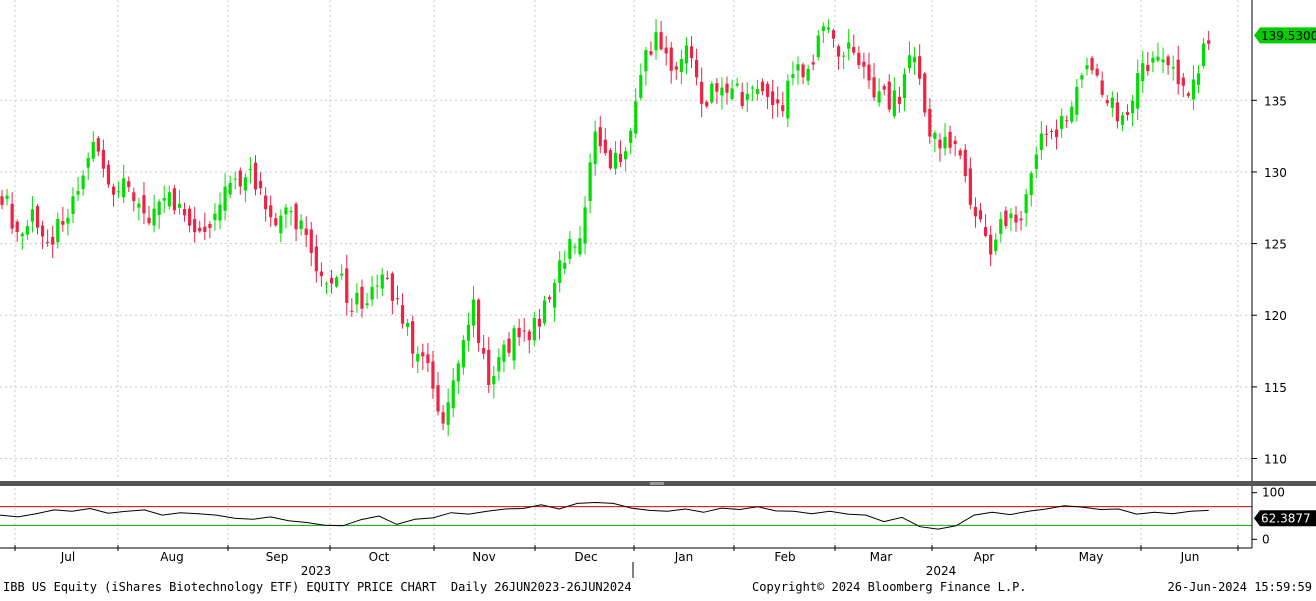 Image resolution: width=1316 pixels, height=601 pixels. Describe the element at coordinates (984, 557) in the screenshot. I see `month-label: Apr` at that location.